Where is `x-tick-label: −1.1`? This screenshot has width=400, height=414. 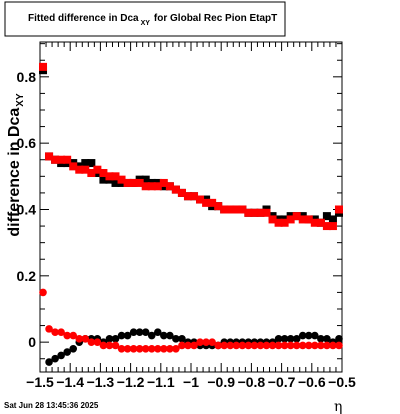
x-tick-label: −1.1 is located at coordinates (161, 382).